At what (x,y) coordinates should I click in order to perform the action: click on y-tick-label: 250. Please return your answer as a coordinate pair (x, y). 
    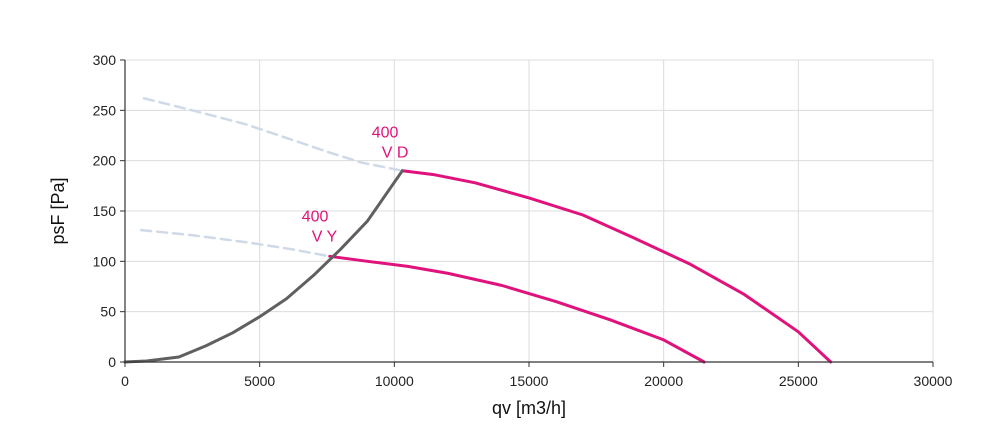
    Looking at the image, I should click on (105, 110).